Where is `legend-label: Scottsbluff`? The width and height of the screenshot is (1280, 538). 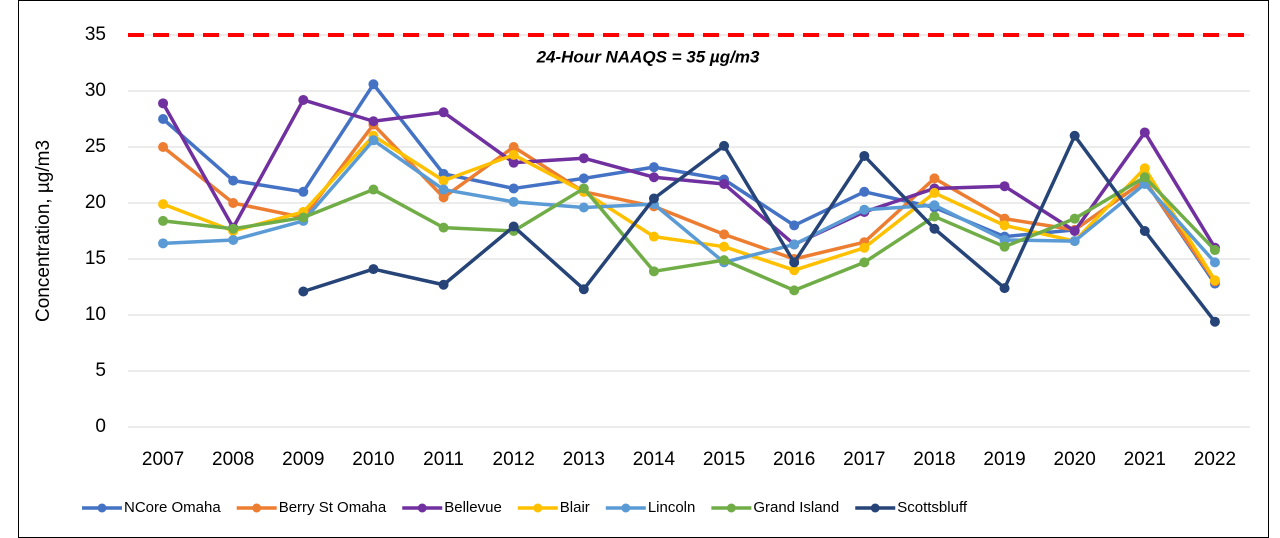
legend-label: Scottsbluff is located at coordinates (932, 507).